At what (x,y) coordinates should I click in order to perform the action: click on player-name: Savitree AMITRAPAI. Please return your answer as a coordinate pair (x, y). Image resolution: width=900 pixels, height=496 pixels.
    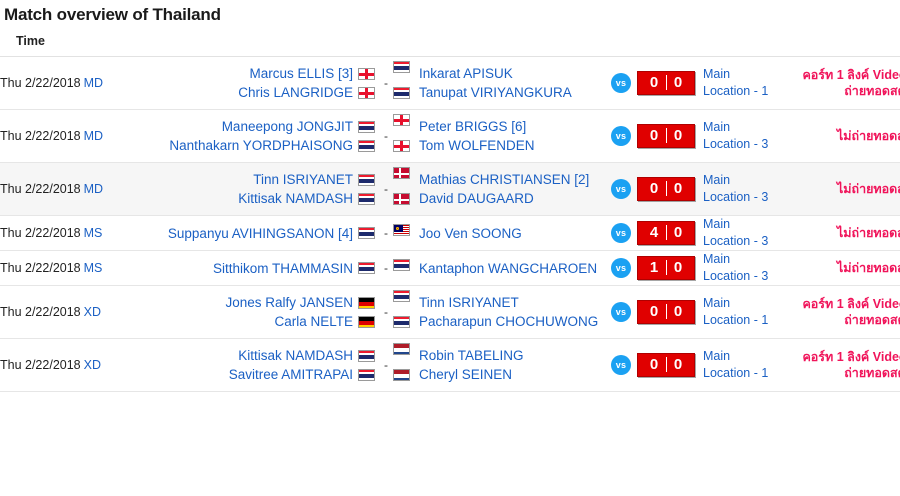
    Looking at the image, I should click on (290, 374).